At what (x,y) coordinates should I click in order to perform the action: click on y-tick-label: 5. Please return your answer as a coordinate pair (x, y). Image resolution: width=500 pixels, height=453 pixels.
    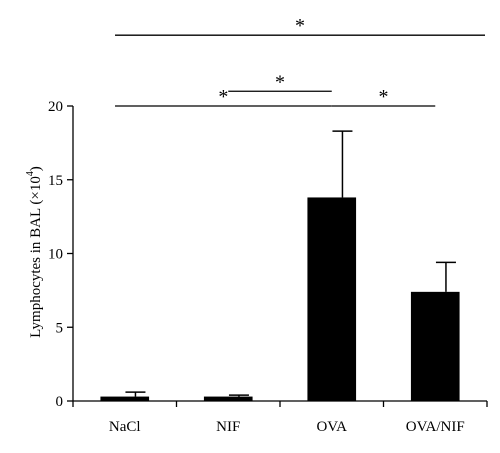
    Looking at the image, I should click on (60, 328).